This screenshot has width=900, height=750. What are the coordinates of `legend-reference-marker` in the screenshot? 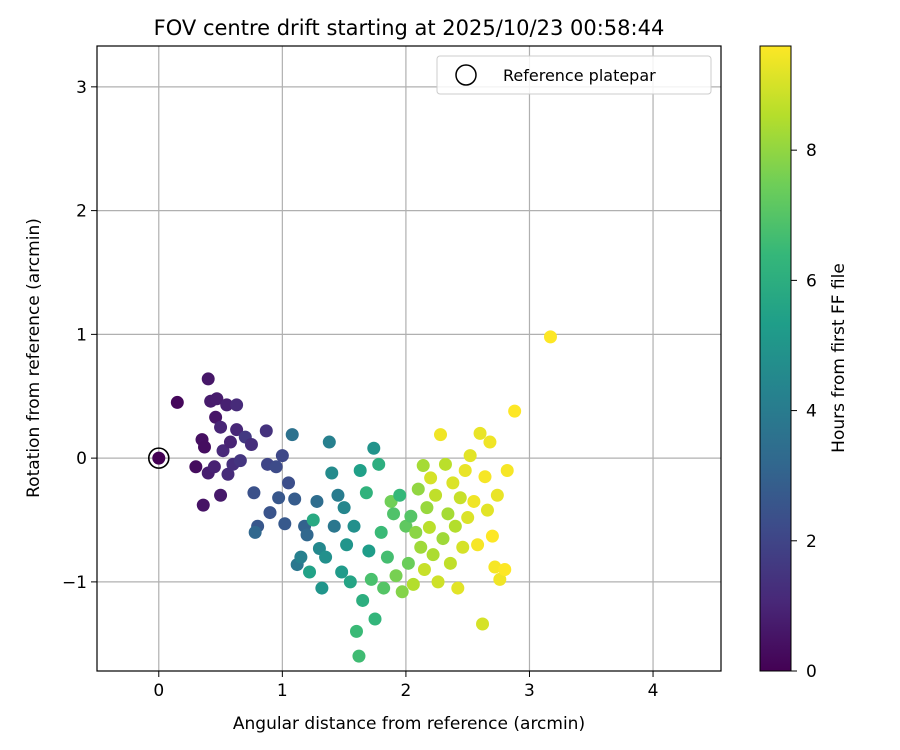 It's located at (466, 75).